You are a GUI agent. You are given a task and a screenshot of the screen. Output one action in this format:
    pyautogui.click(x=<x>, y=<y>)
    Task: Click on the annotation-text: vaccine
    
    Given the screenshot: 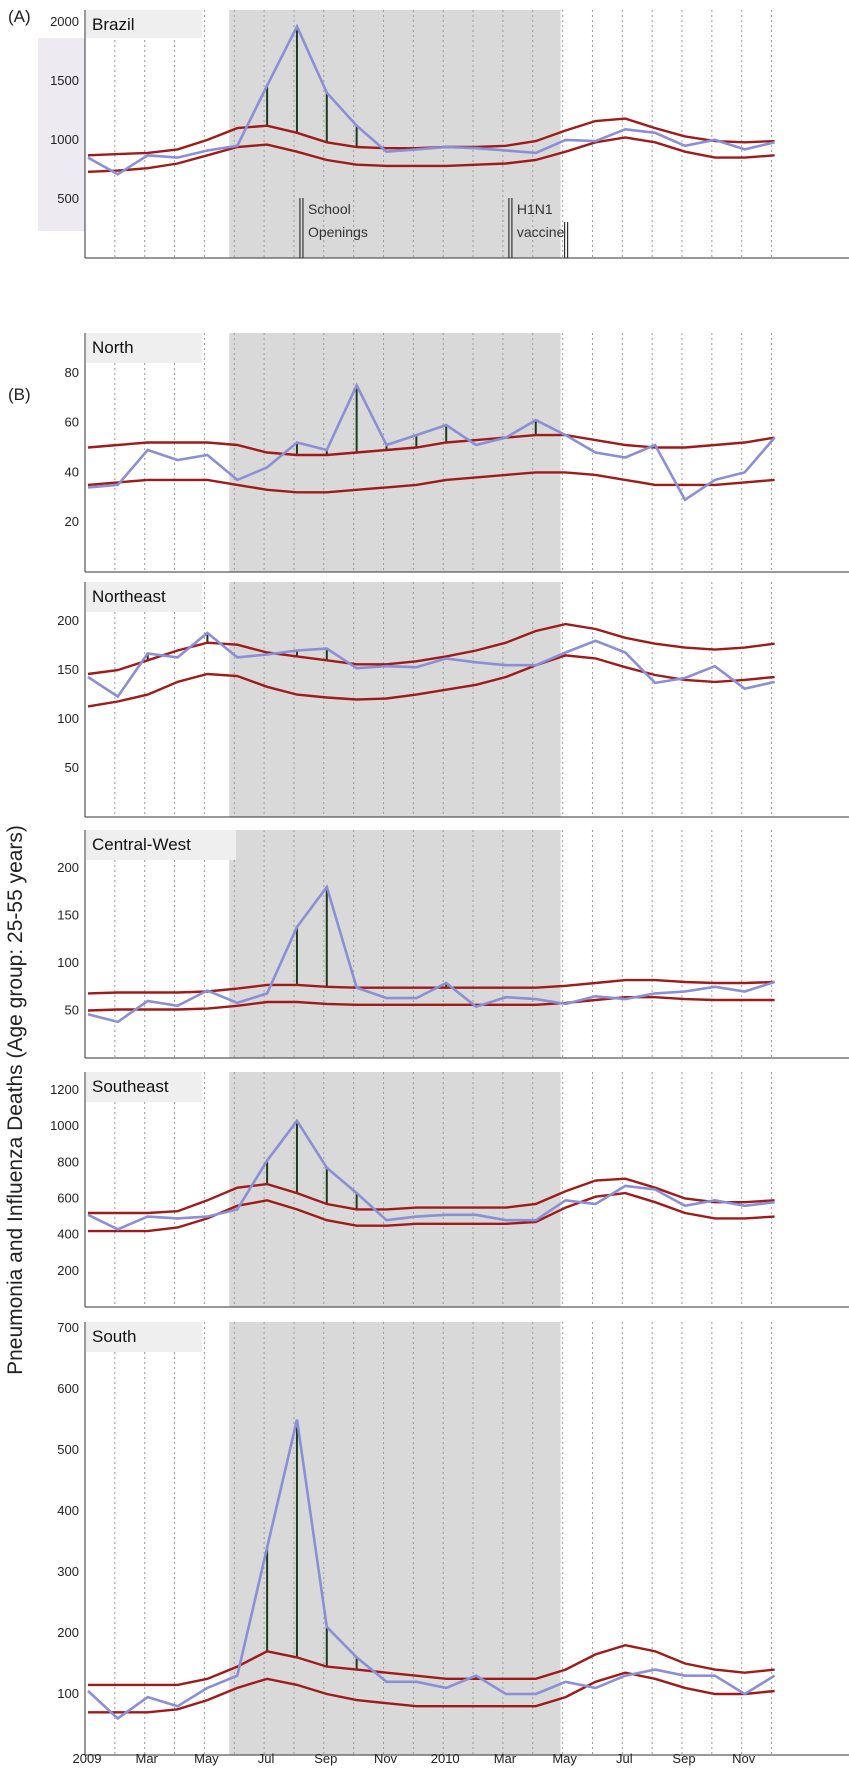 What is the action you would take?
    pyautogui.click(x=541, y=232)
    